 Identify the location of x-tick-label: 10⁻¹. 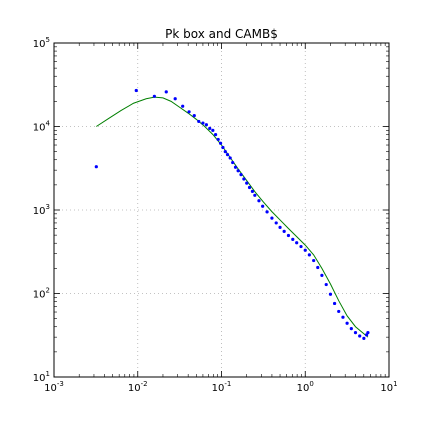
(222, 387).